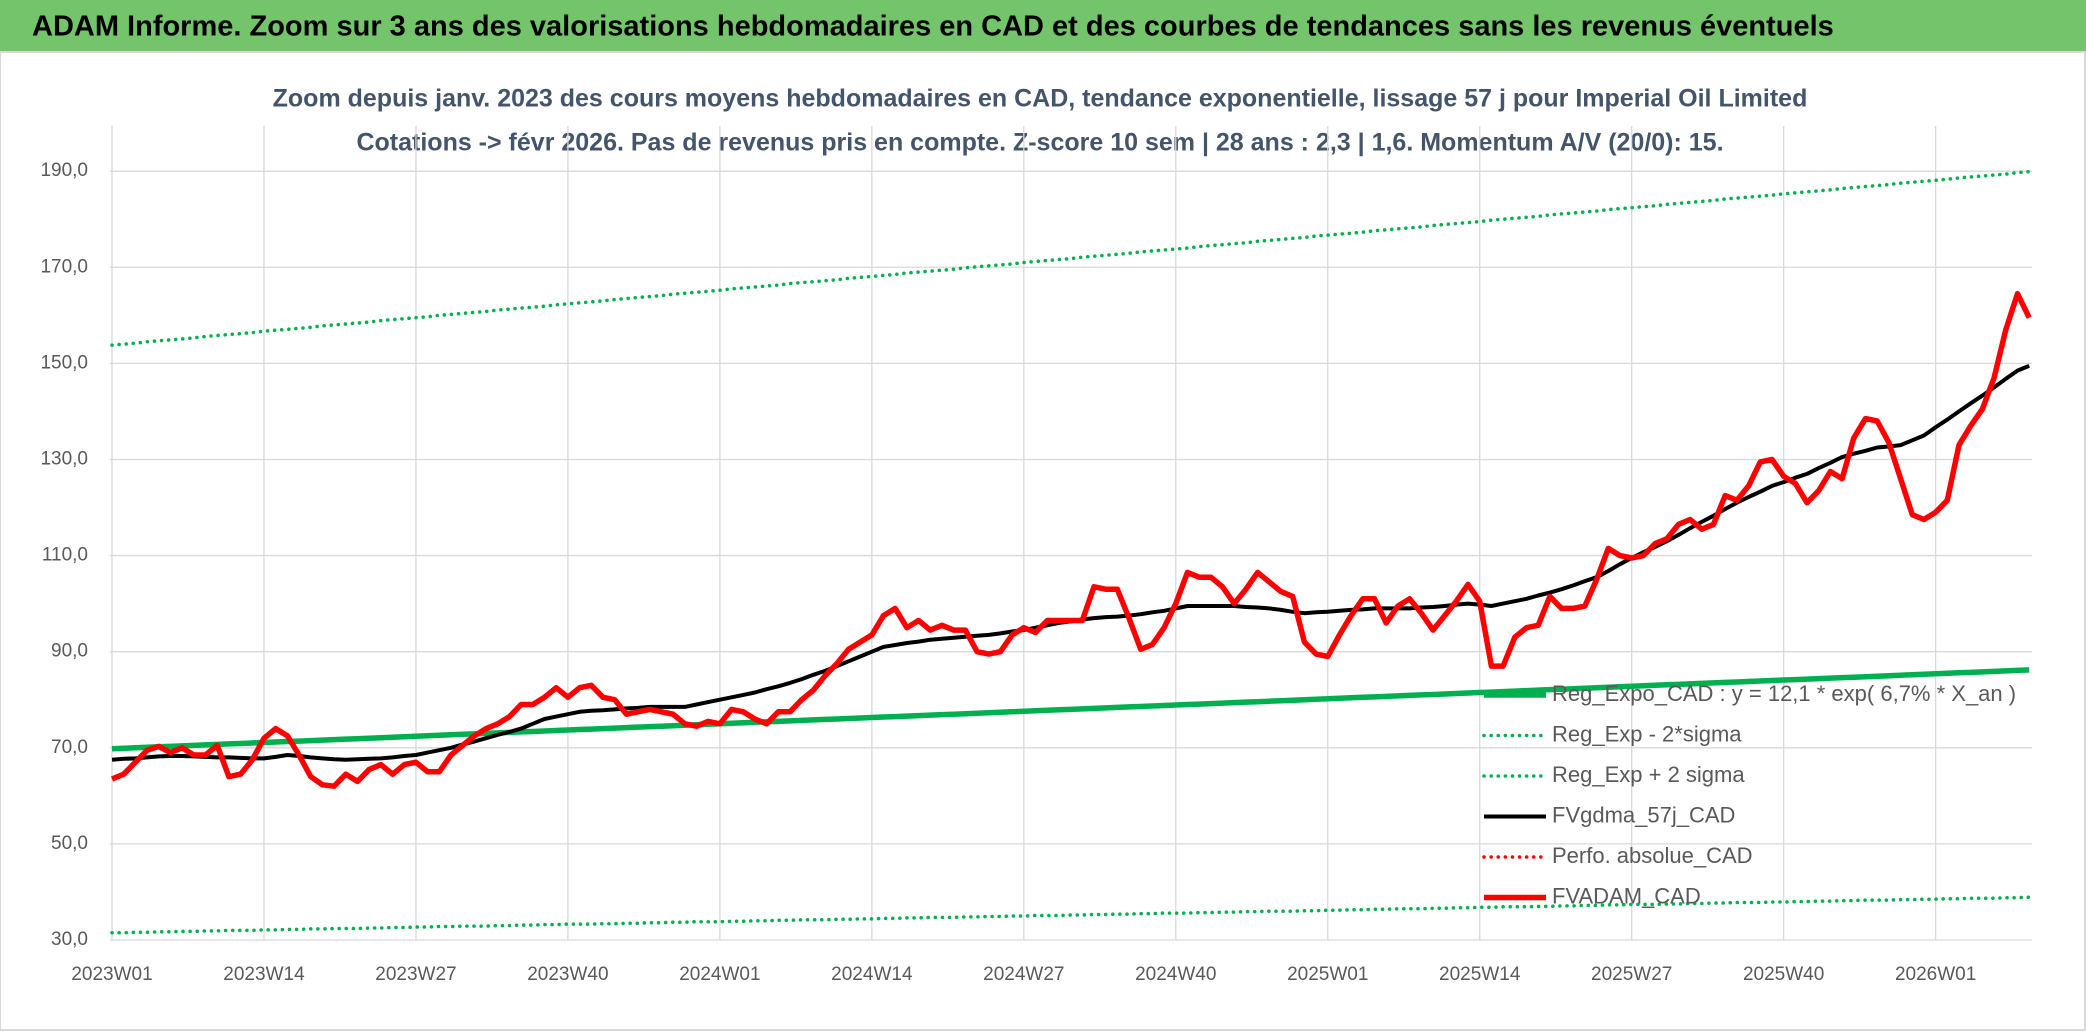  What do you see at coordinates (1175, 974) in the screenshot?
I see `x-tick-label: 2024W40` at bounding box center [1175, 974].